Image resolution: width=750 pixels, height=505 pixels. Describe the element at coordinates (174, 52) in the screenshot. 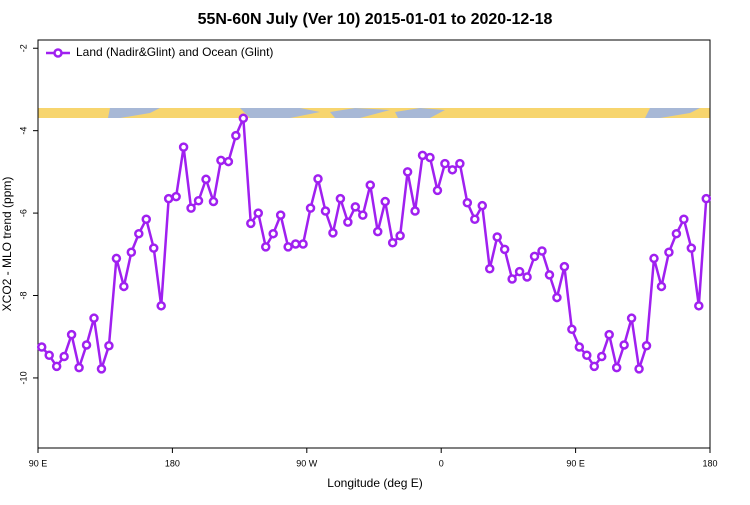

I see `legend-label: Land (Nadir&Glint) and Ocean (Glint)` at that location.